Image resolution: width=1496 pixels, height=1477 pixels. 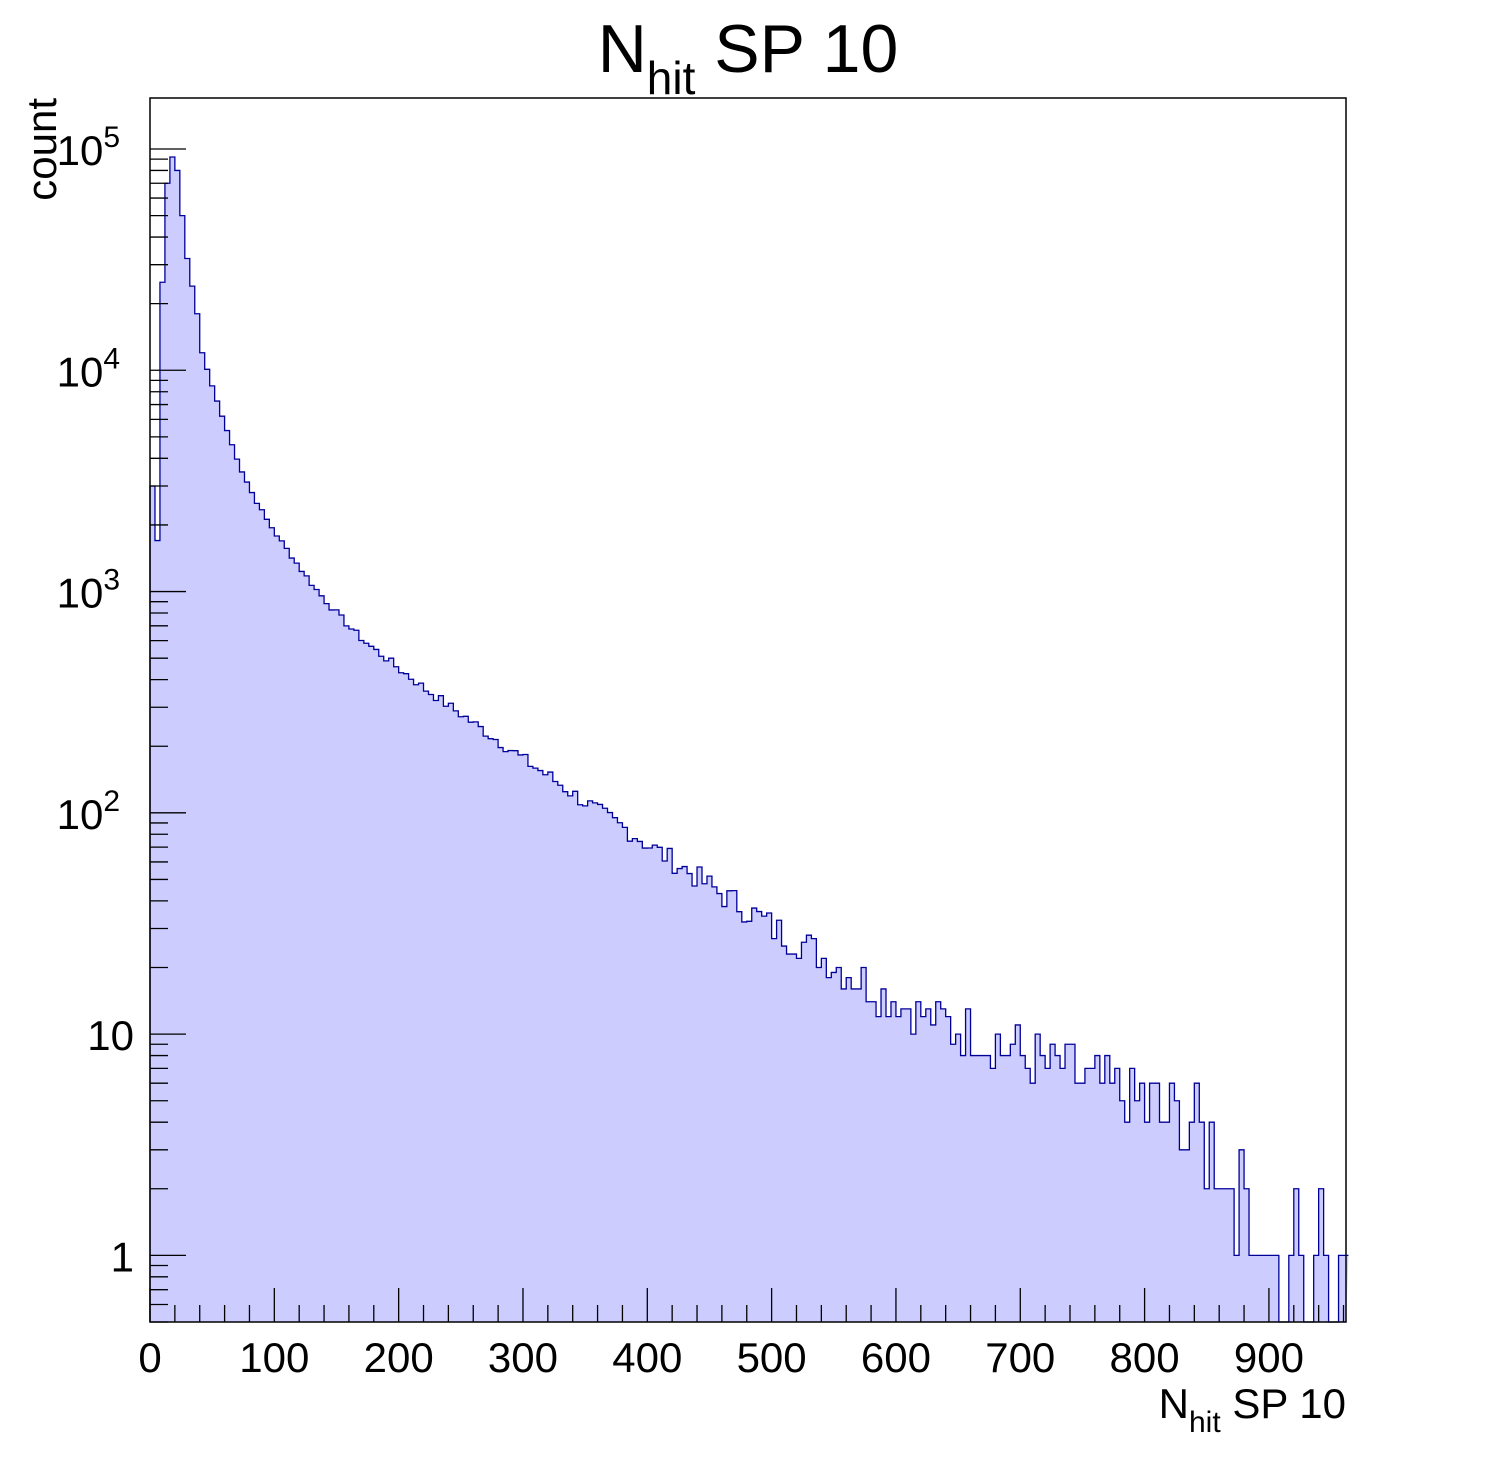 What do you see at coordinates (1174, 1403) in the screenshot?
I see `x-axis-label-main: N` at bounding box center [1174, 1403].